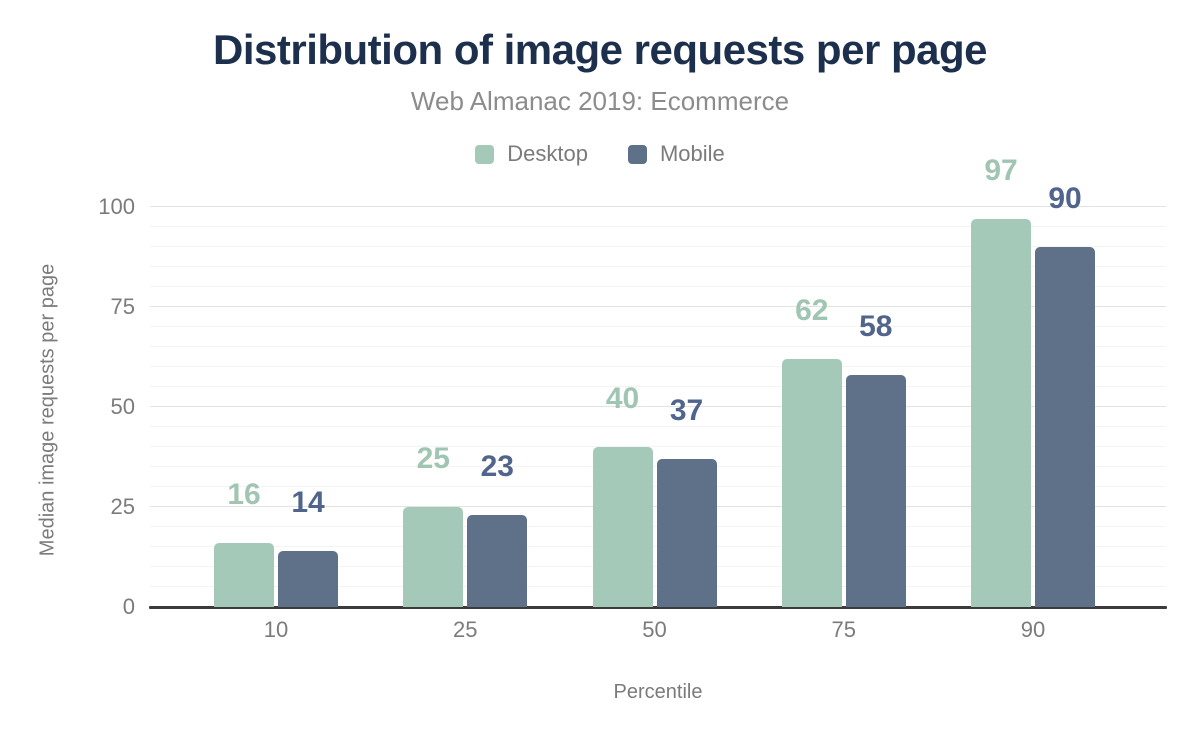 The width and height of the screenshot is (1200, 742). I want to click on desktop-bar-value-label: 16, so click(244, 494).